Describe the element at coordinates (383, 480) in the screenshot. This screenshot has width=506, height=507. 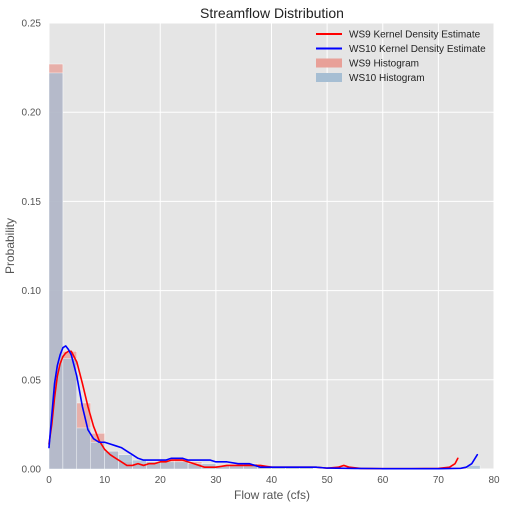
I see `x-tick-label: 60` at that location.